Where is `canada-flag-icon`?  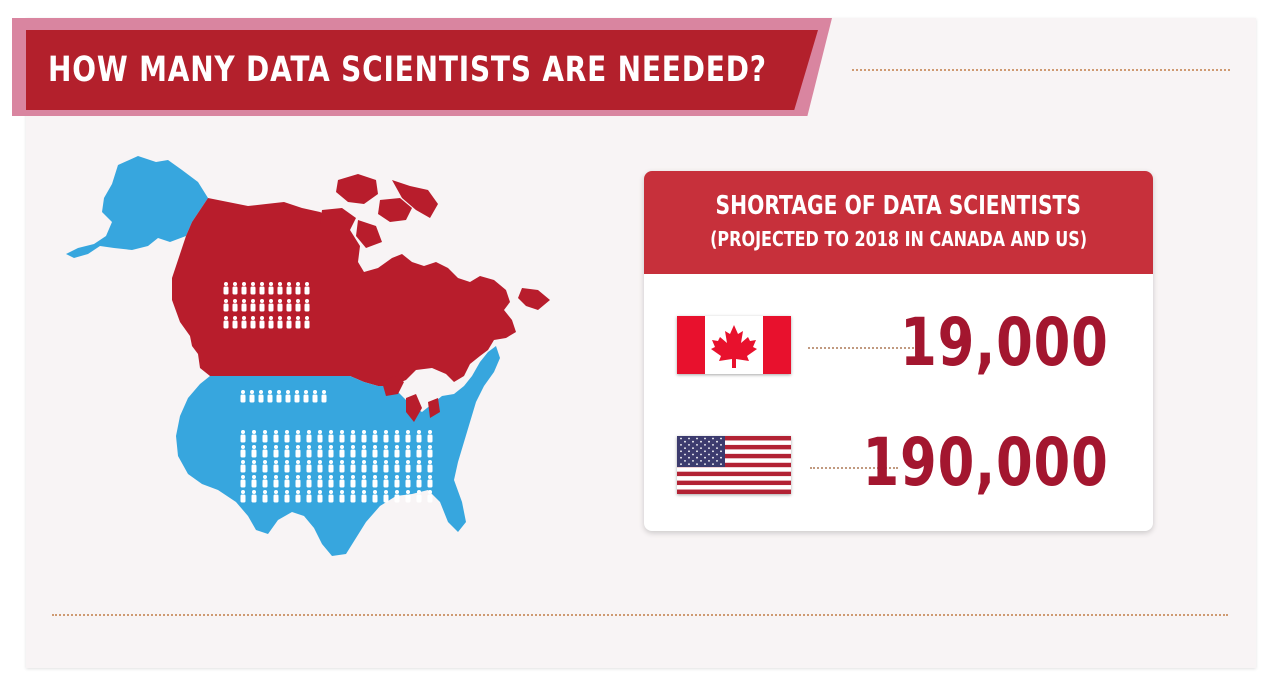 canada-flag-icon is located at coordinates (734, 345).